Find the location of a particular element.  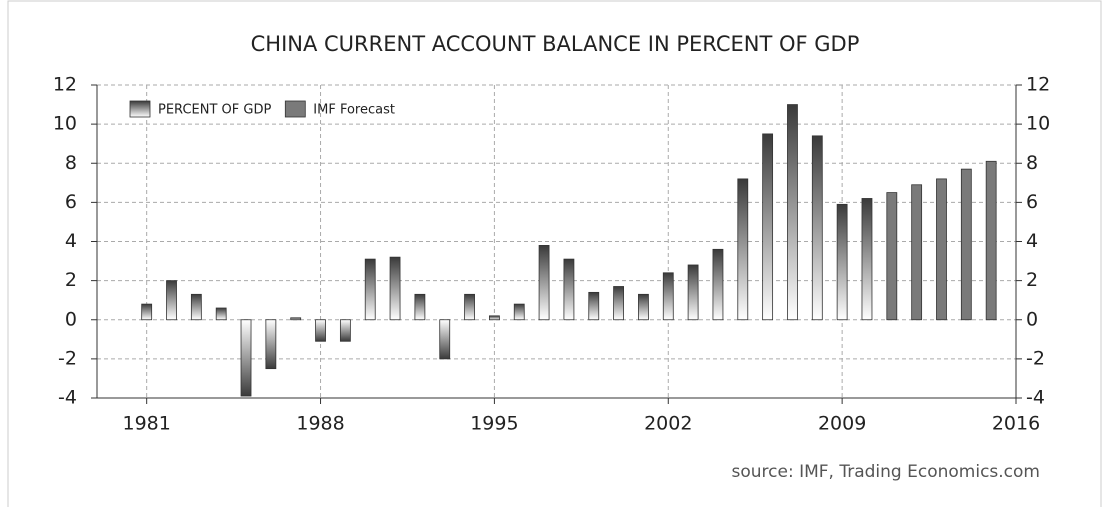

x-tick-label: 2016 is located at coordinates (1016, 424).